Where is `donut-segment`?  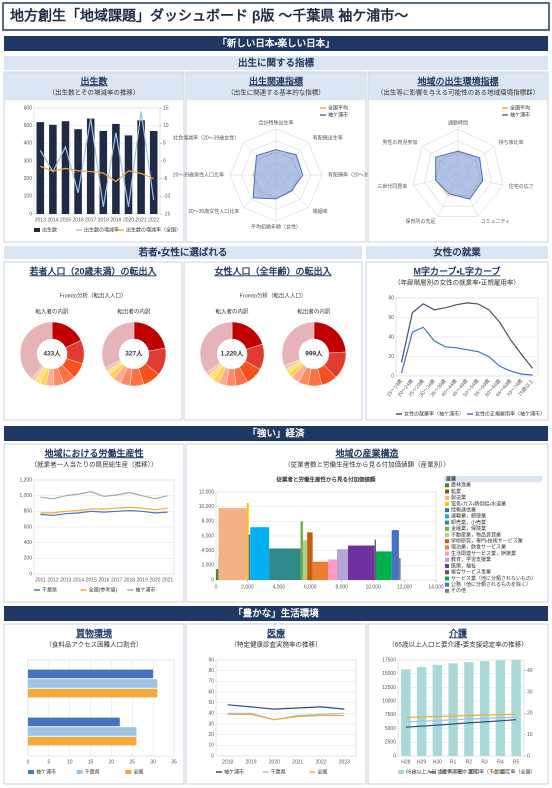
donut-segment is located at coordinates (118, 344).